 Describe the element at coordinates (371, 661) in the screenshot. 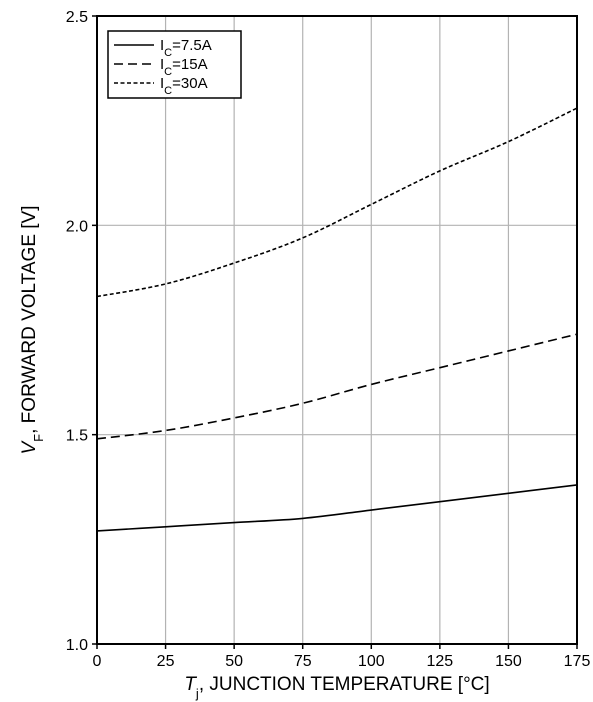

I see `x-tick-label: 100` at that location.